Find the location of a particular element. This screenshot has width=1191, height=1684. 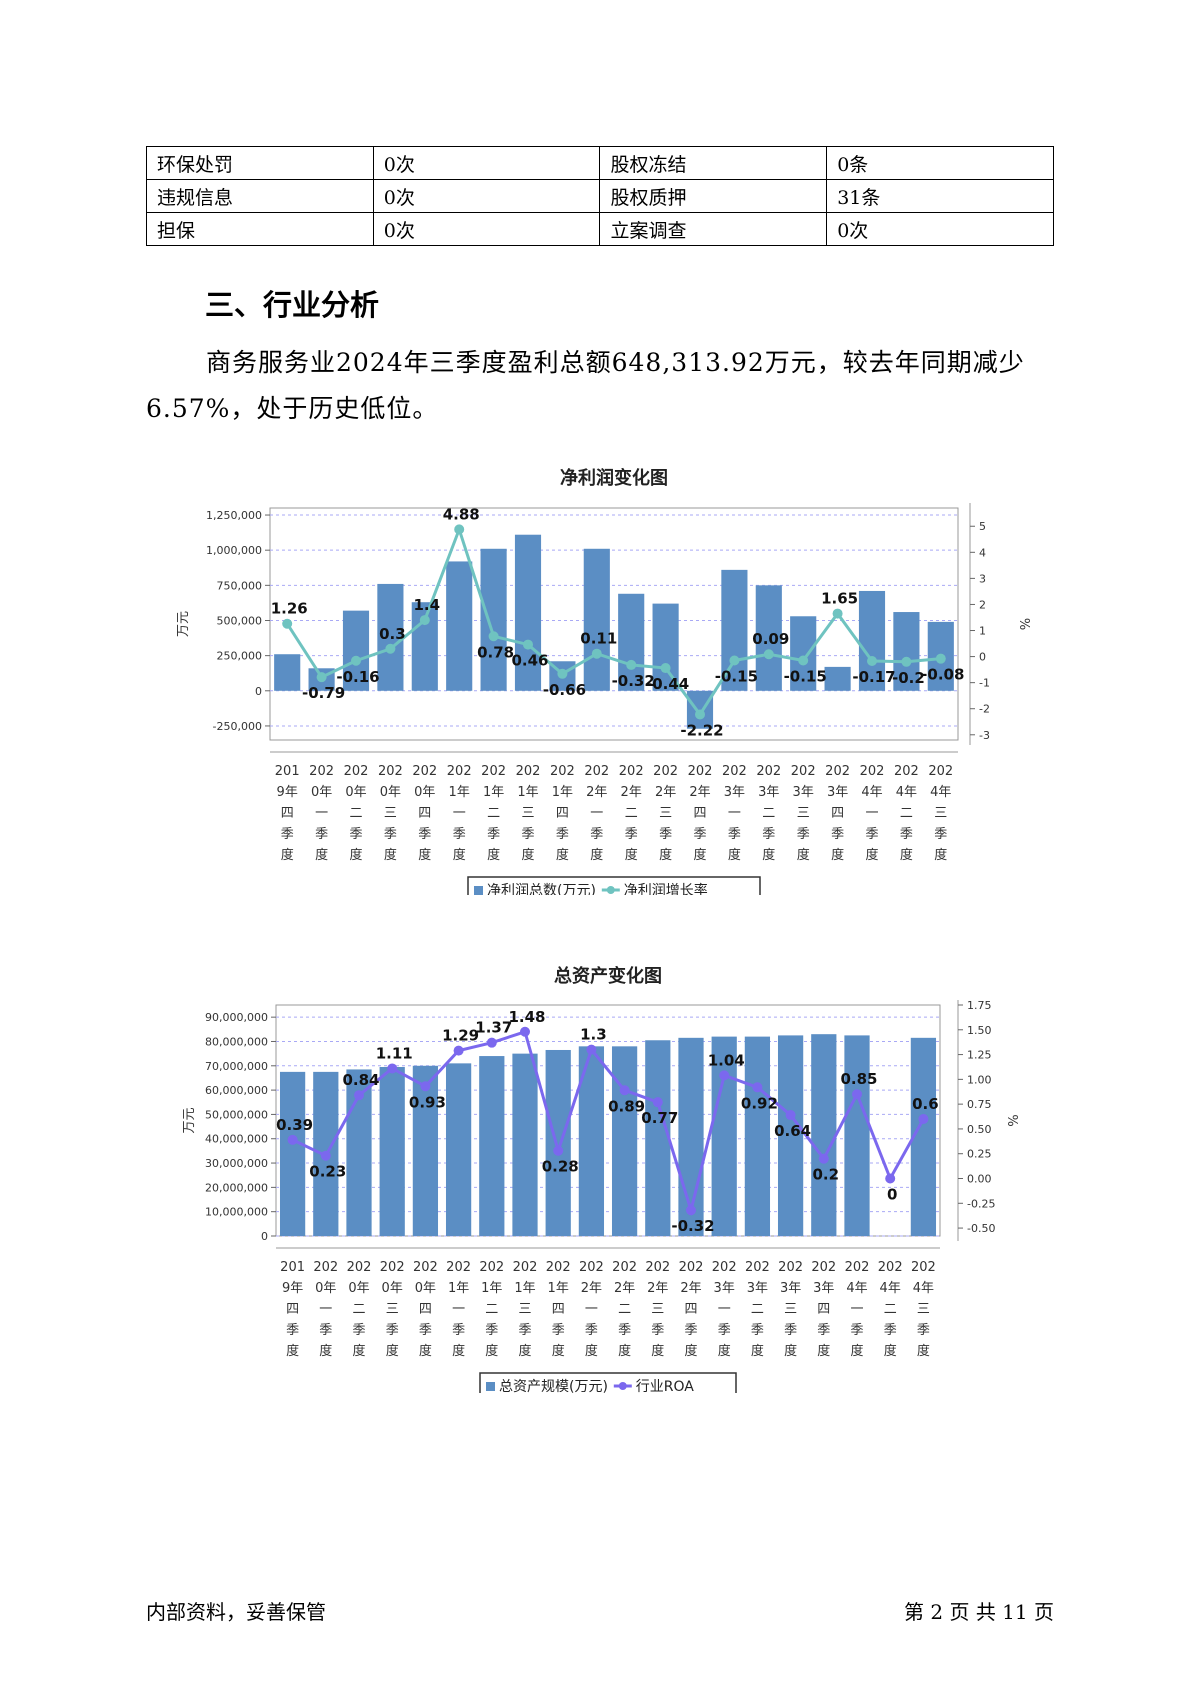

y2-tick-label: 4 is located at coordinates (982, 552).